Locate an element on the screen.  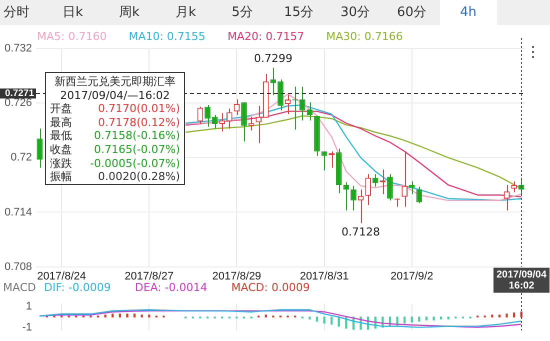
x-tick-label: 2017/8/27 is located at coordinates (149, 276).